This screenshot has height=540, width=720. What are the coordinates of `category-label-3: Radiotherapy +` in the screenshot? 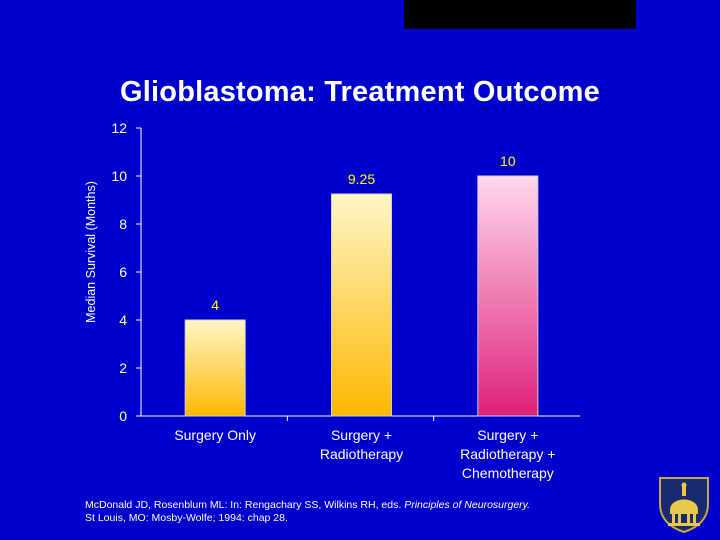 It's located at (507, 454).